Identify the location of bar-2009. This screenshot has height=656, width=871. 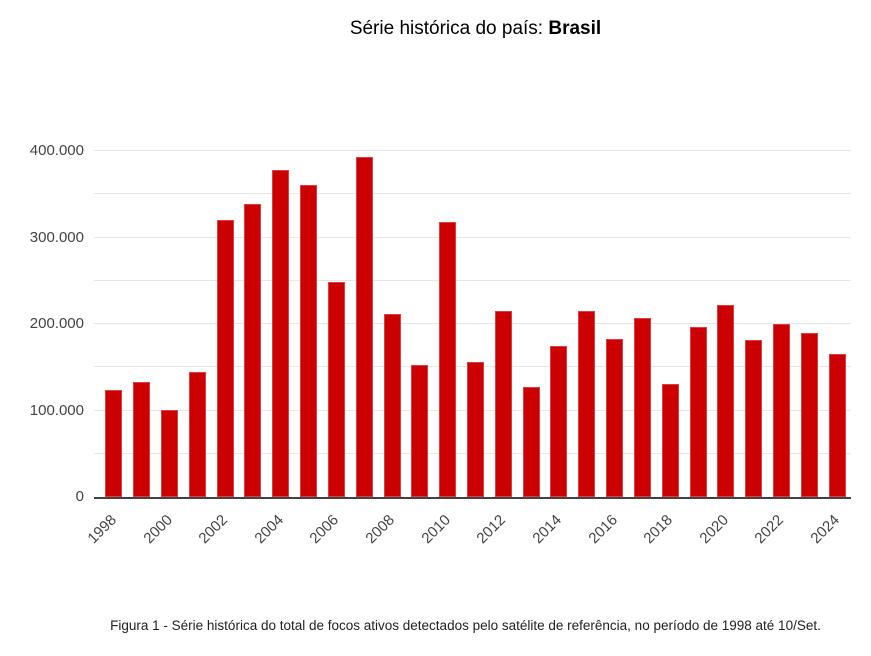
(420, 430).